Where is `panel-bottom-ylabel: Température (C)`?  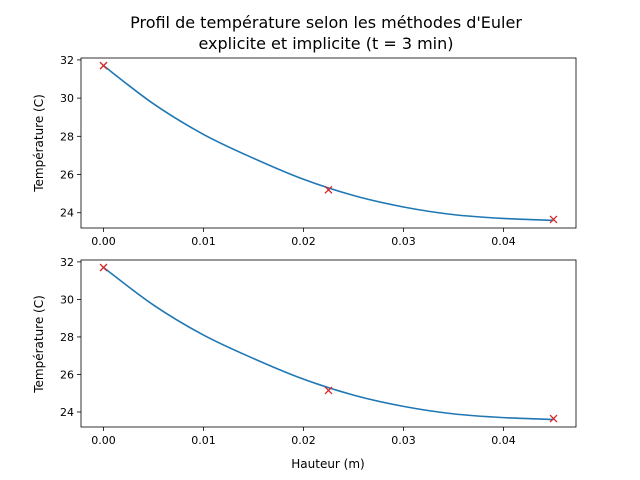 panel-bottom-ylabel: Température (C) is located at coordinates (39, 344).